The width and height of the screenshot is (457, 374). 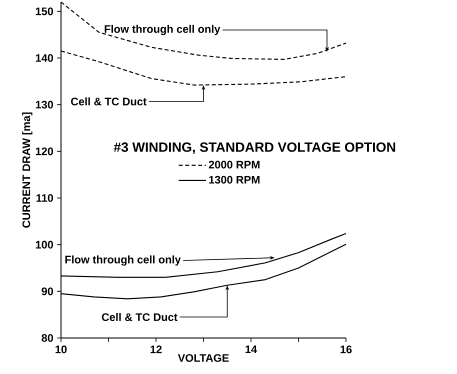 What do you see at coordinates (234, 180) in the screenshot?
I see `legend-label: 1300 RPM` at bounding box center [234, 180].